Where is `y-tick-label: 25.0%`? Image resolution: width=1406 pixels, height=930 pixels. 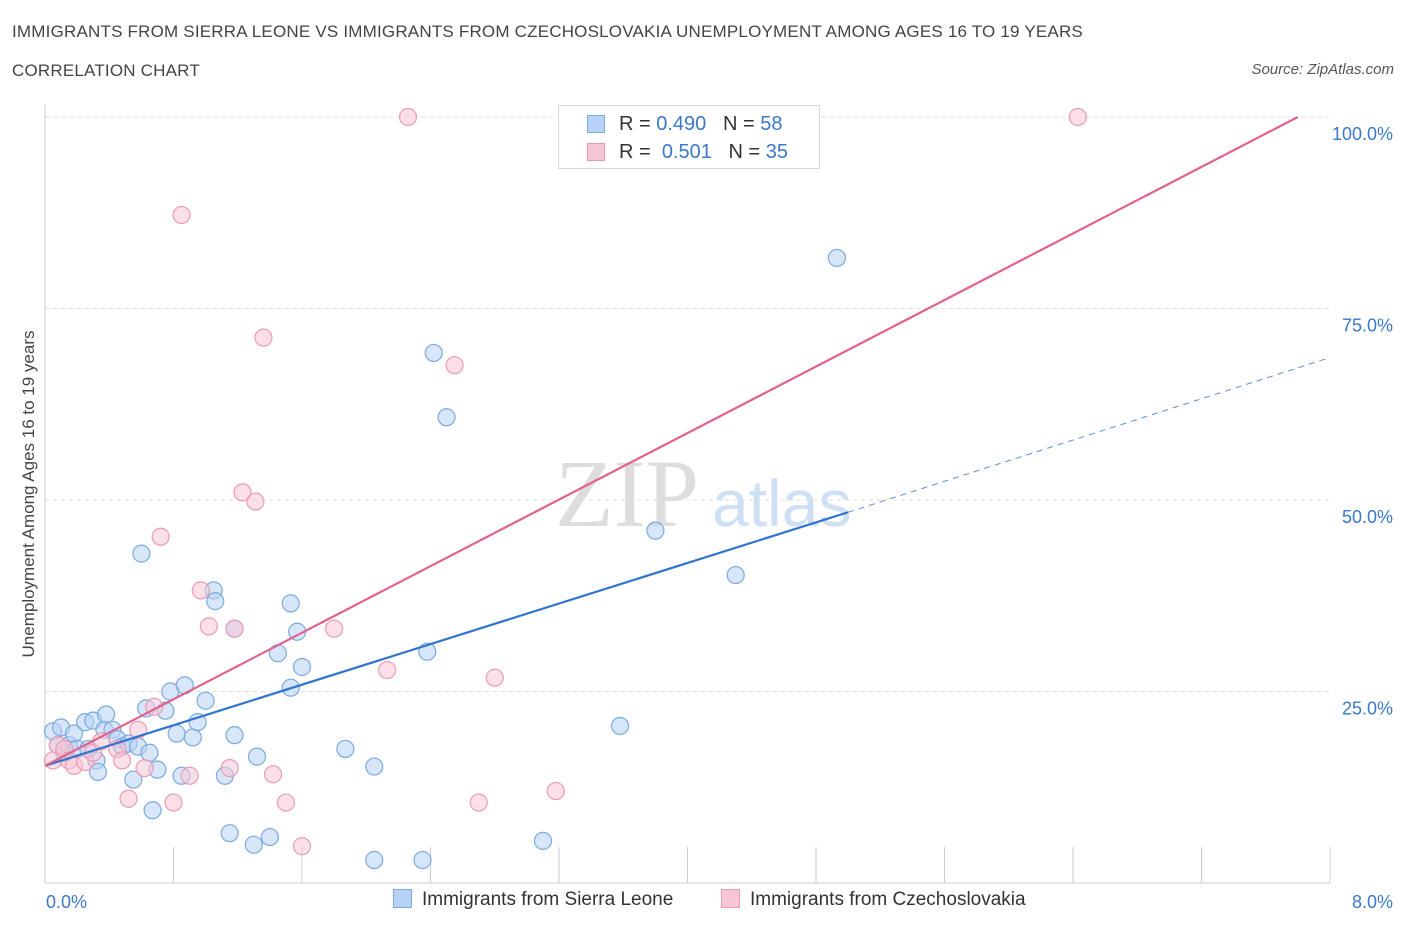
y-tick-label: 25.0% is located at coordinates (1367, 709).